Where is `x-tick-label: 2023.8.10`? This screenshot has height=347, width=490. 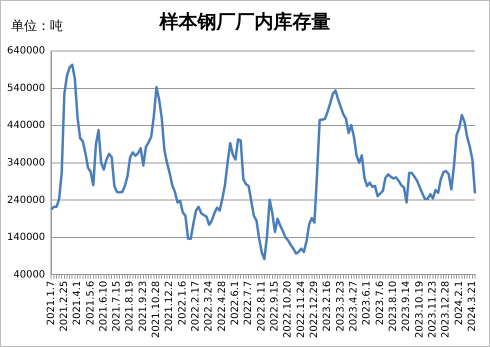 x-tick-label: 2023.8.10 is located at coordinates (393, 306).